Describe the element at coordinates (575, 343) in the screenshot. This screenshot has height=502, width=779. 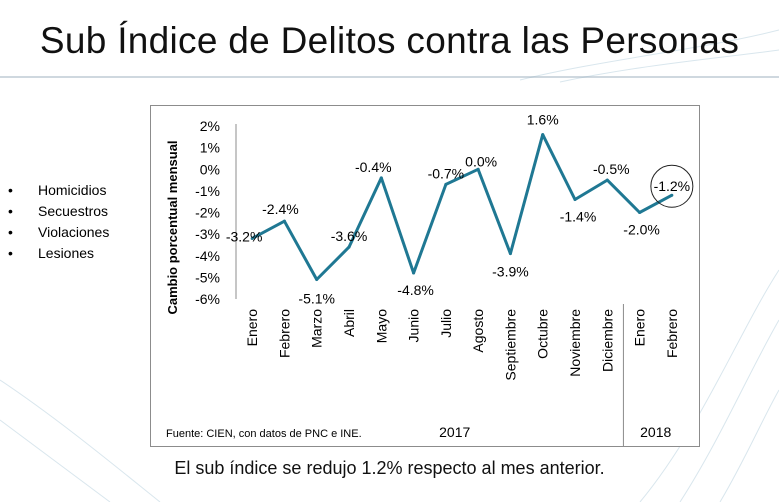
I see `x-tick-label: Noviembre` at that location.